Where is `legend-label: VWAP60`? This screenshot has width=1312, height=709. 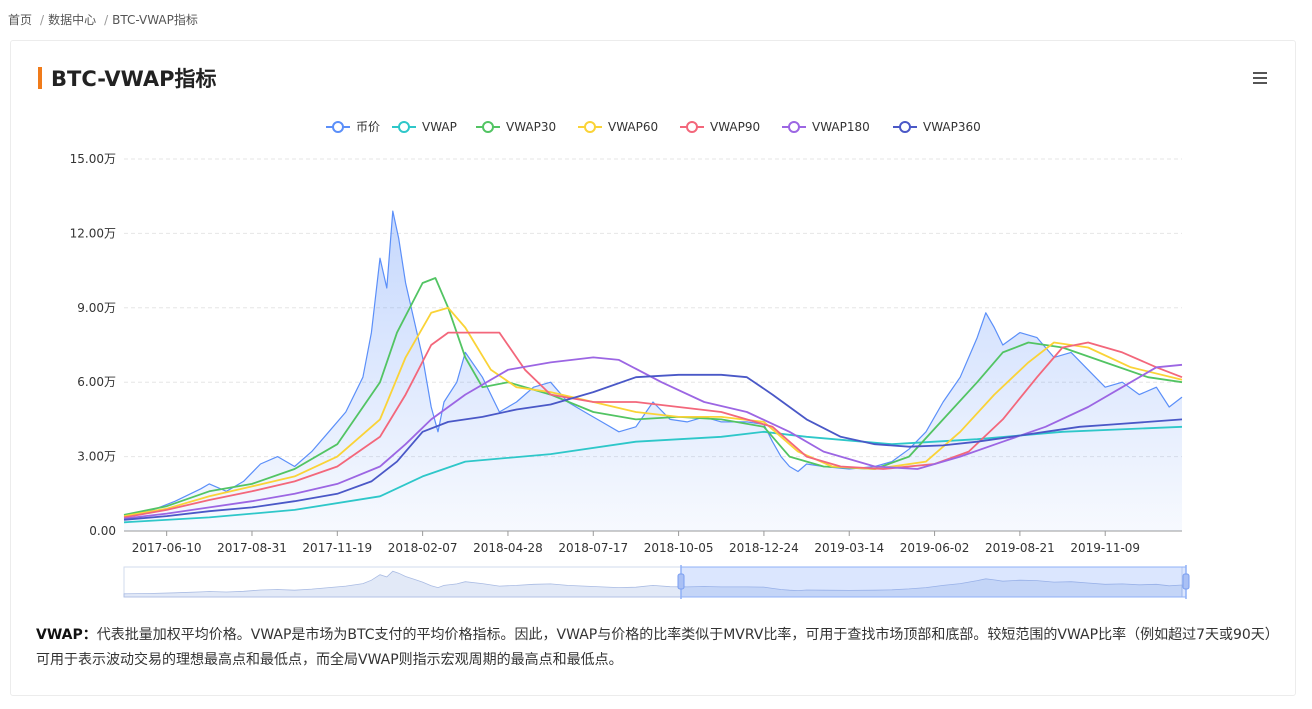 legend-label: VWAP60 is located at coordinates (633, 127).